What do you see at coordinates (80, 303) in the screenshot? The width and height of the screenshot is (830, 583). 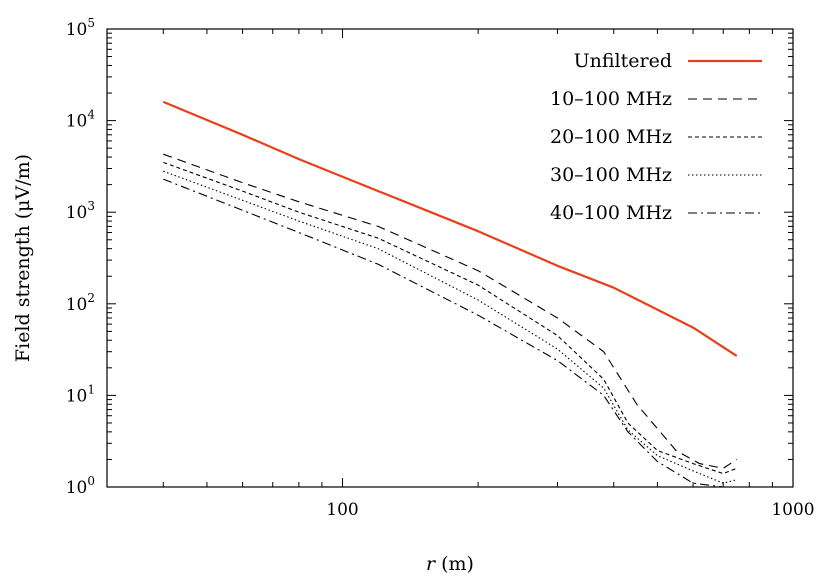 I see `y-tick-label: 10²` at bounding box center [80, 303].